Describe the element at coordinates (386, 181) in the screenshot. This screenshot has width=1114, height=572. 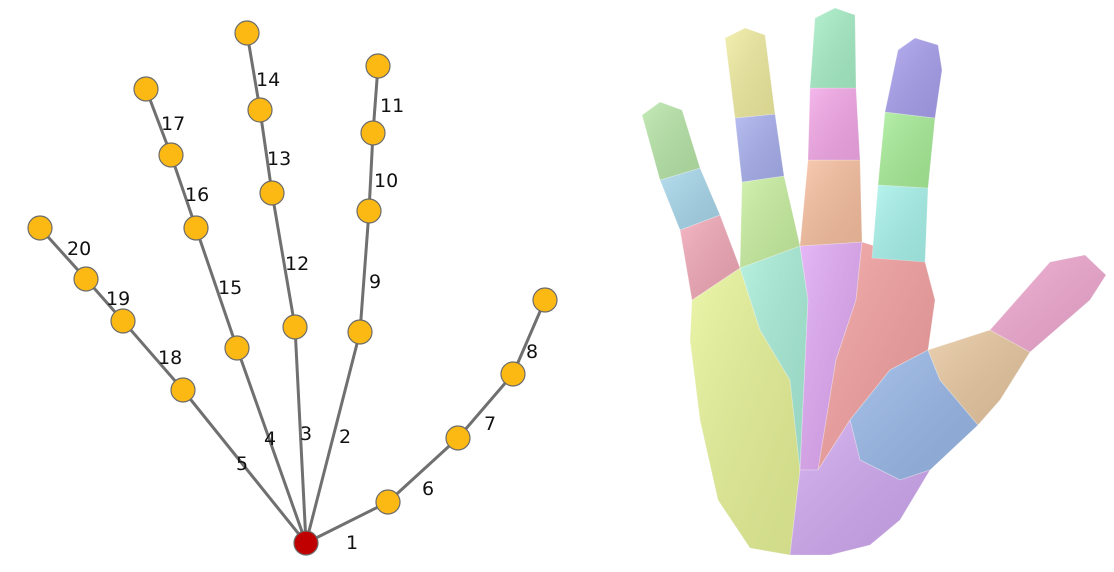
I see `bone-label-10: 10` at that location.